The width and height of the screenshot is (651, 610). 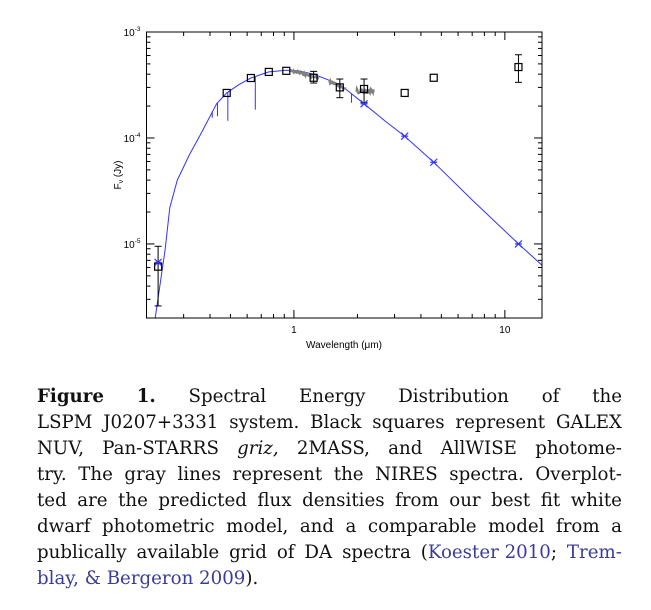 What do you see at coordinates (202, 500) in the screenshot?
I see `caption-word: predicted` at bounding box center [202, 500].